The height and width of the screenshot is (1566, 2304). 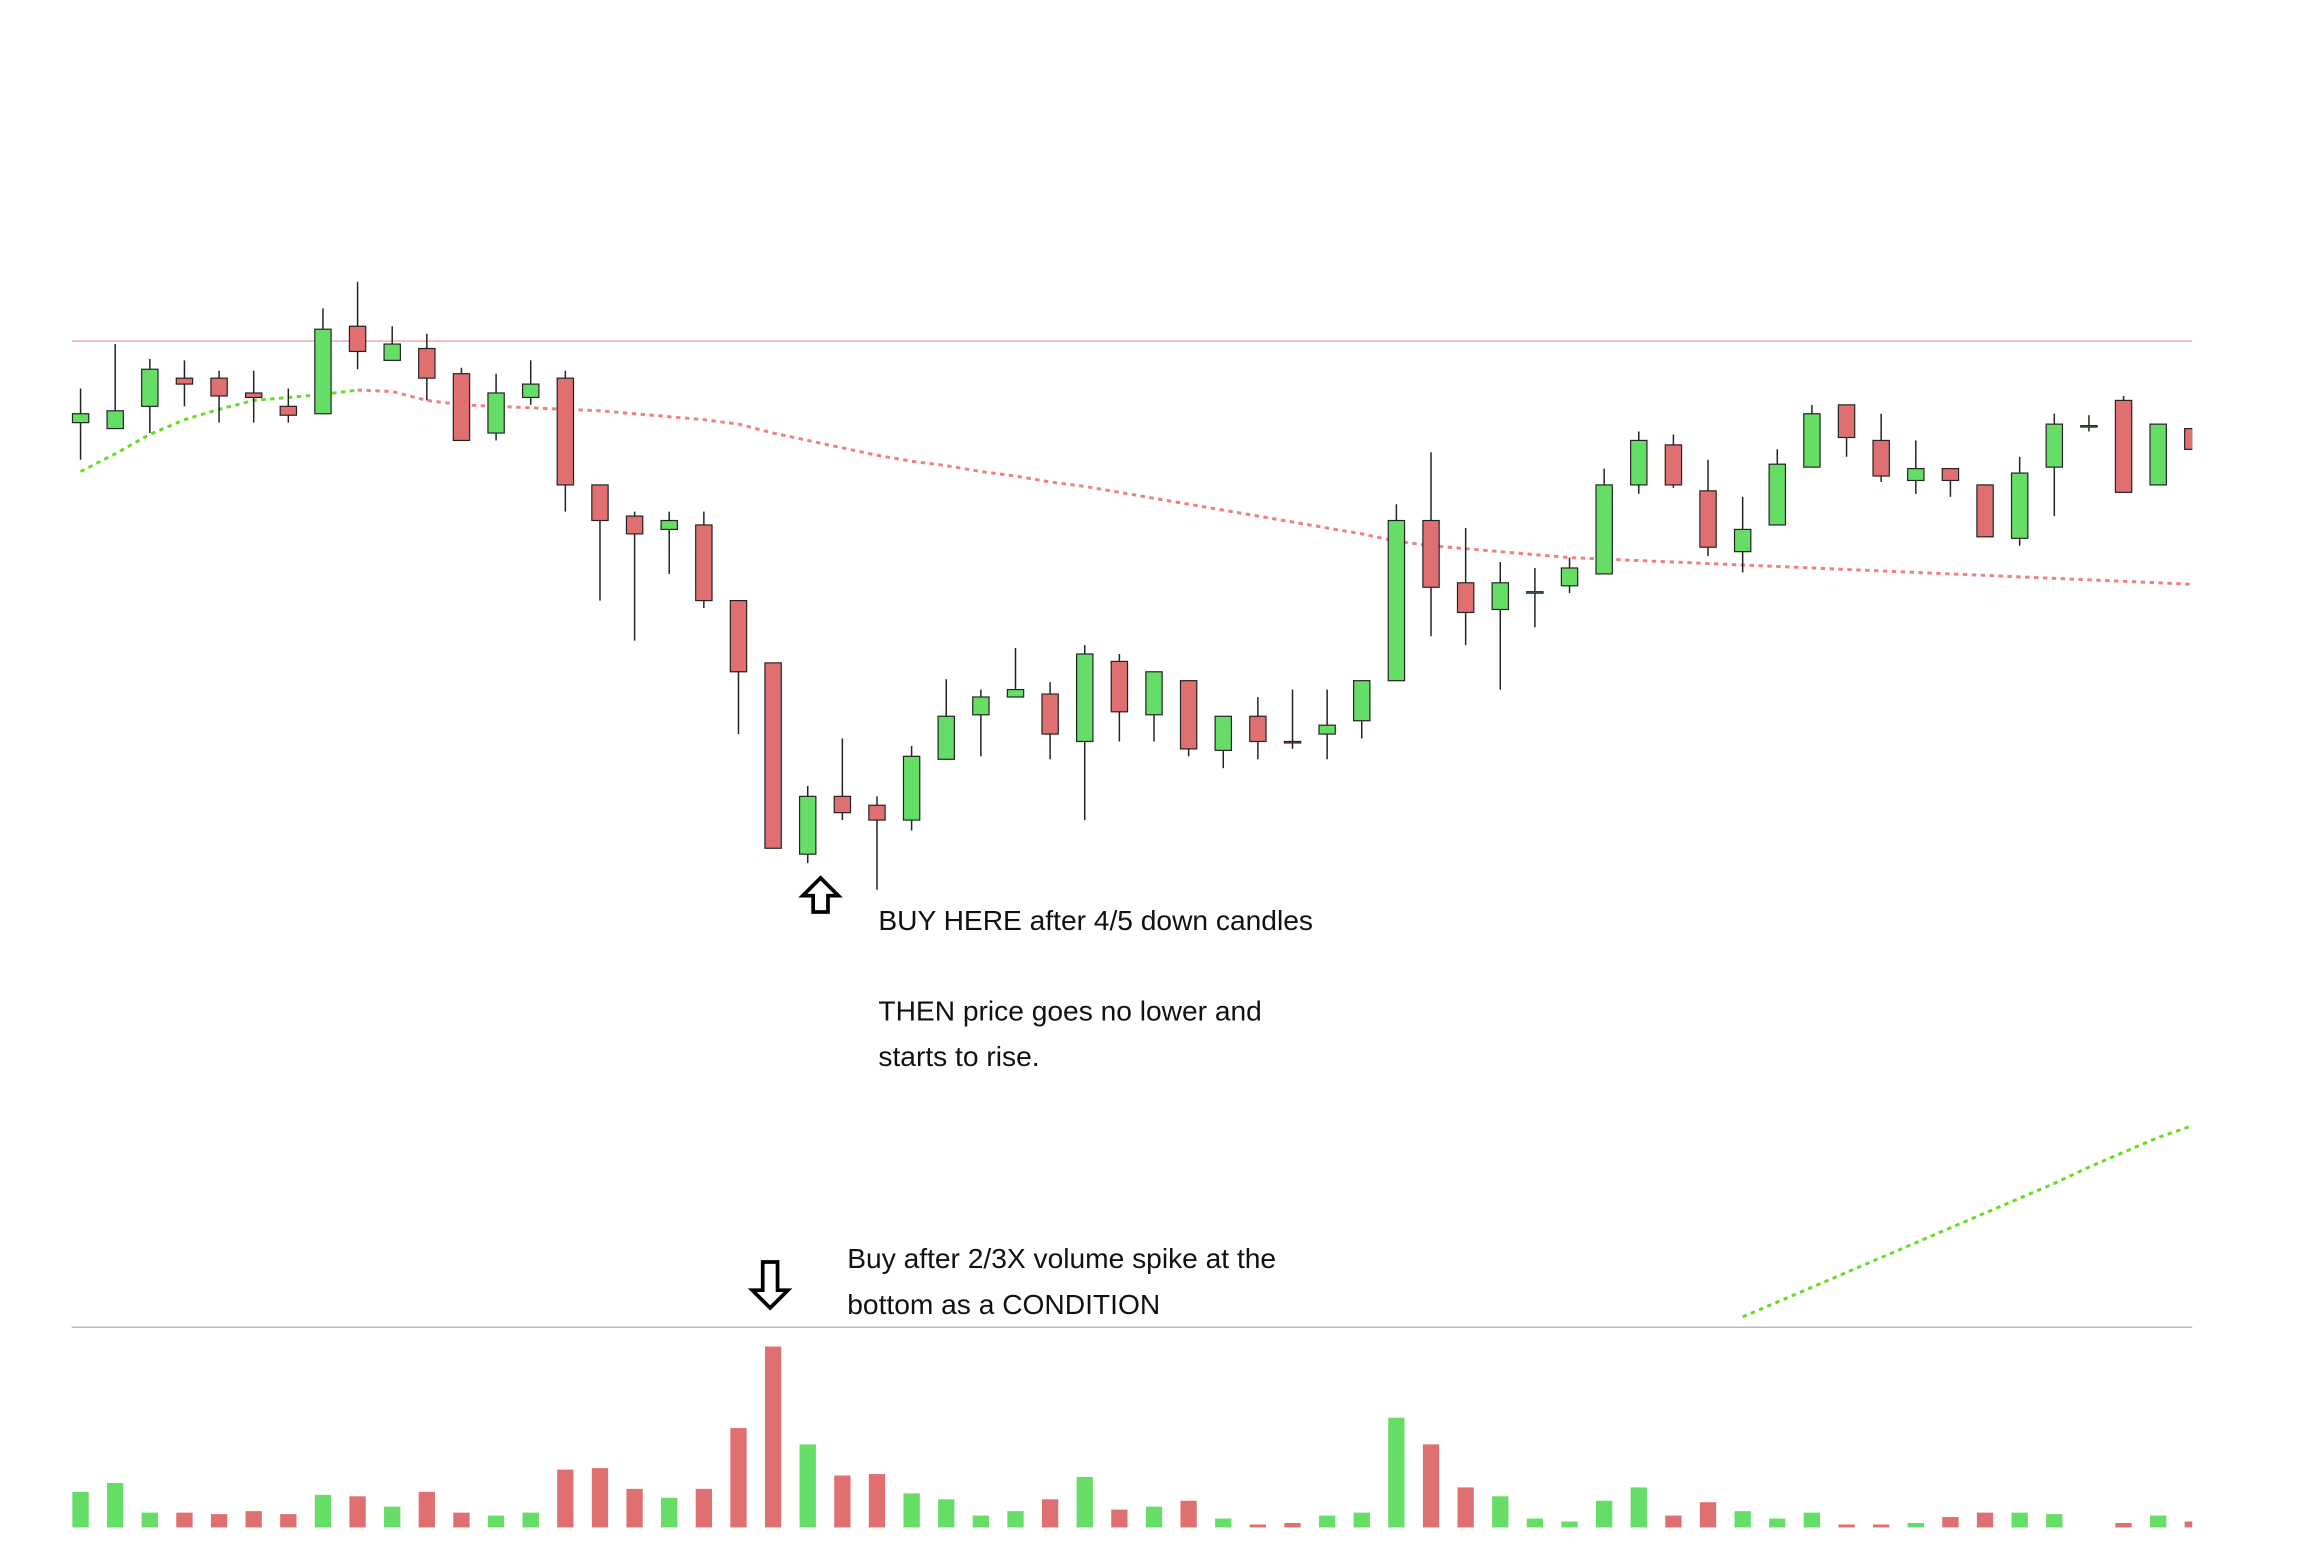 What do you see at coordinates (1132, 1437) in the screenshot?
I see `volume-pane` at bounding box center [1132, 1437].